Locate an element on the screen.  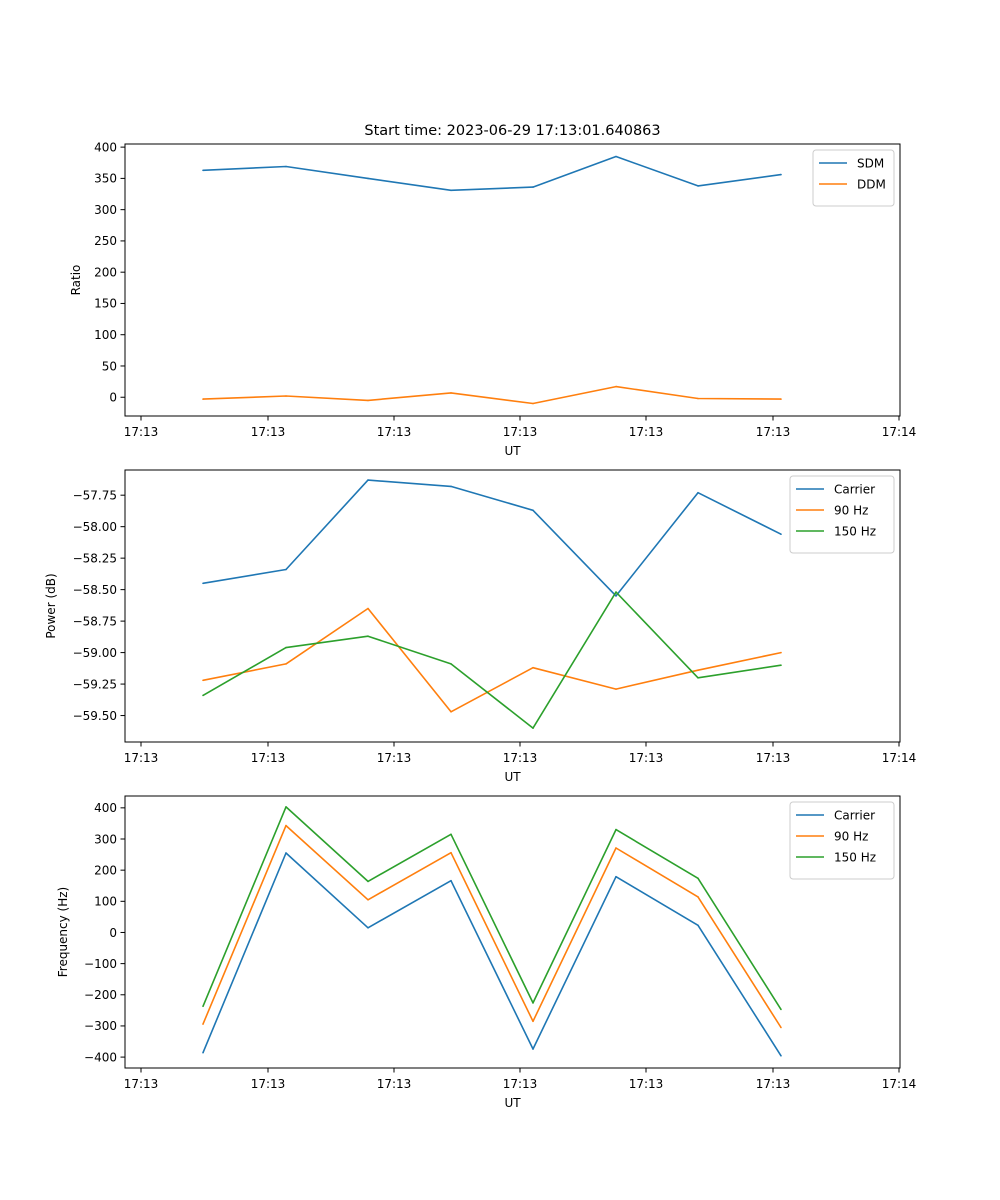
y-tick-label: −58.75 is located at coordinates (95, 621).